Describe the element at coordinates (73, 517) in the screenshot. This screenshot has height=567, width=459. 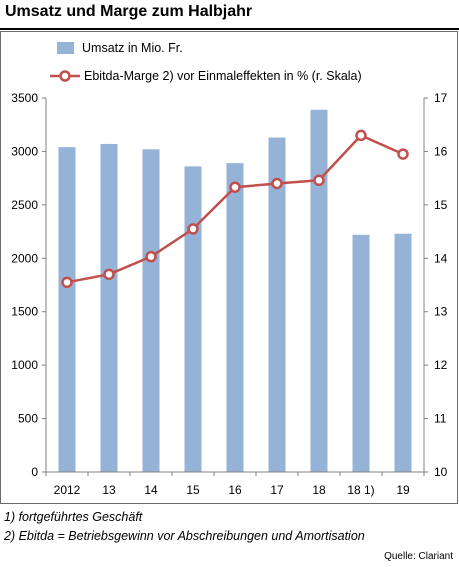
I see `footnote-1: 1) fortgeführtes Geschäft` at that location.